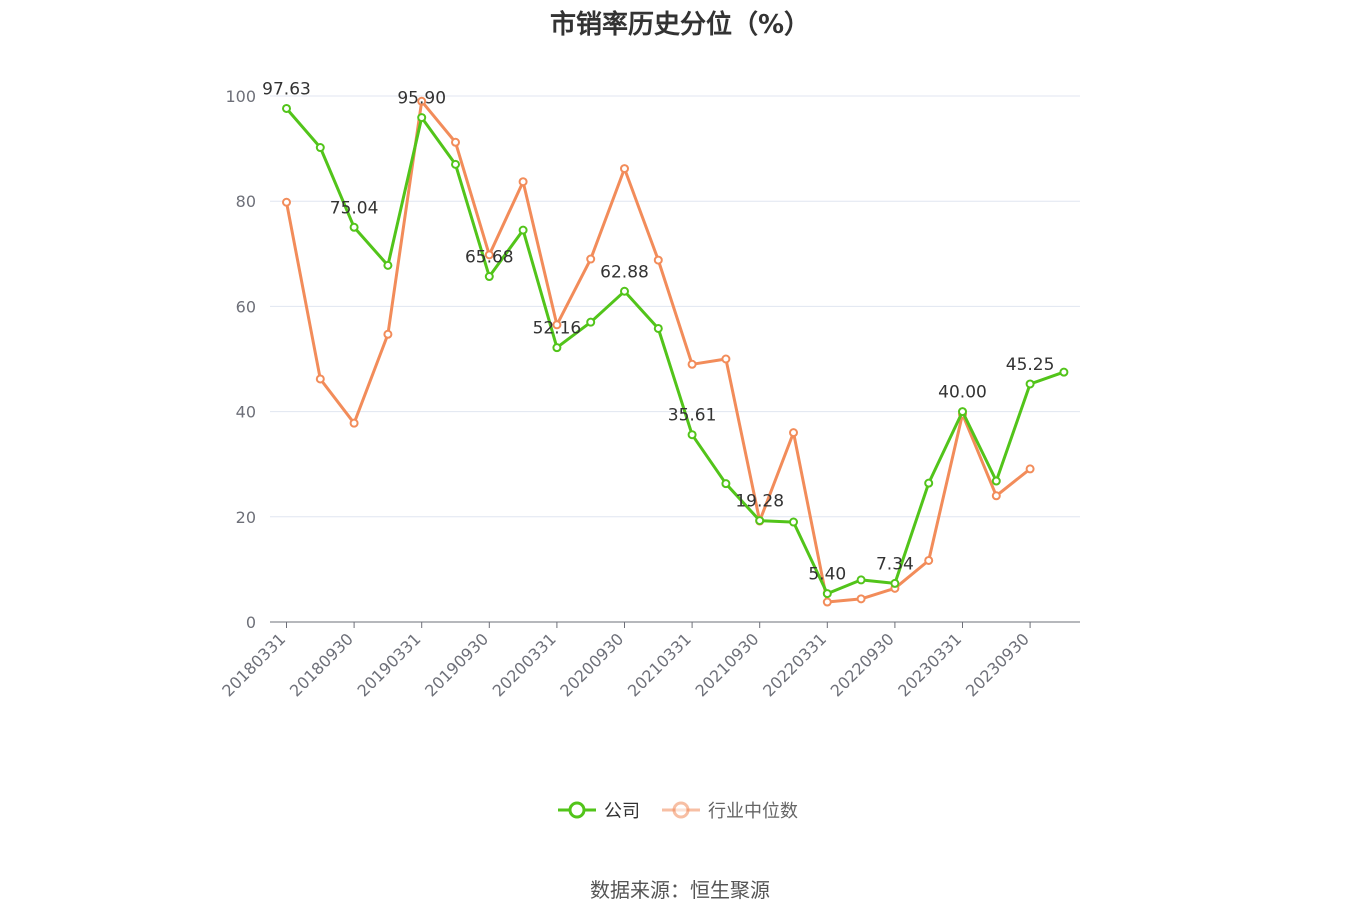  Describe the element at coordinates (456, 664) in the screenshot. I see `x-tick-label: 20190930` at that location.